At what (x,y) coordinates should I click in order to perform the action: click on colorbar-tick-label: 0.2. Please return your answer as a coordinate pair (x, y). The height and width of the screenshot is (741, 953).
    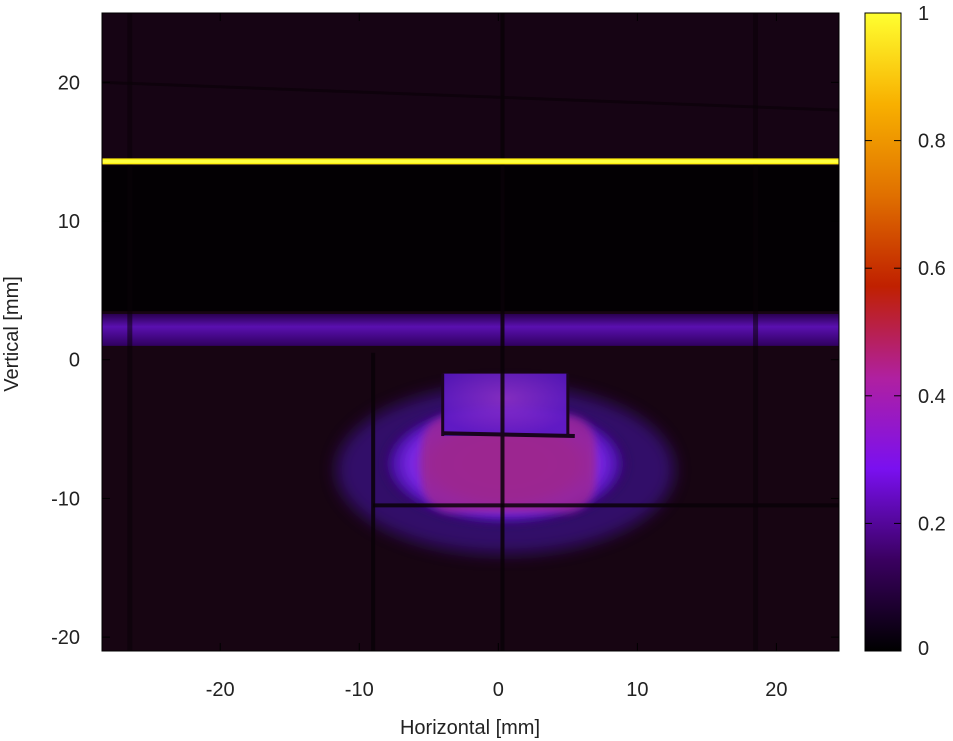
    Looking at the image, I should click on (932, 524).